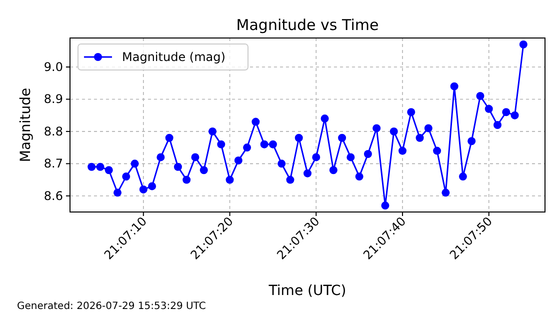 The height and width of the screenshot is (314, 560). I want to click on y-tick-label: 8.8, so click(53, 131).